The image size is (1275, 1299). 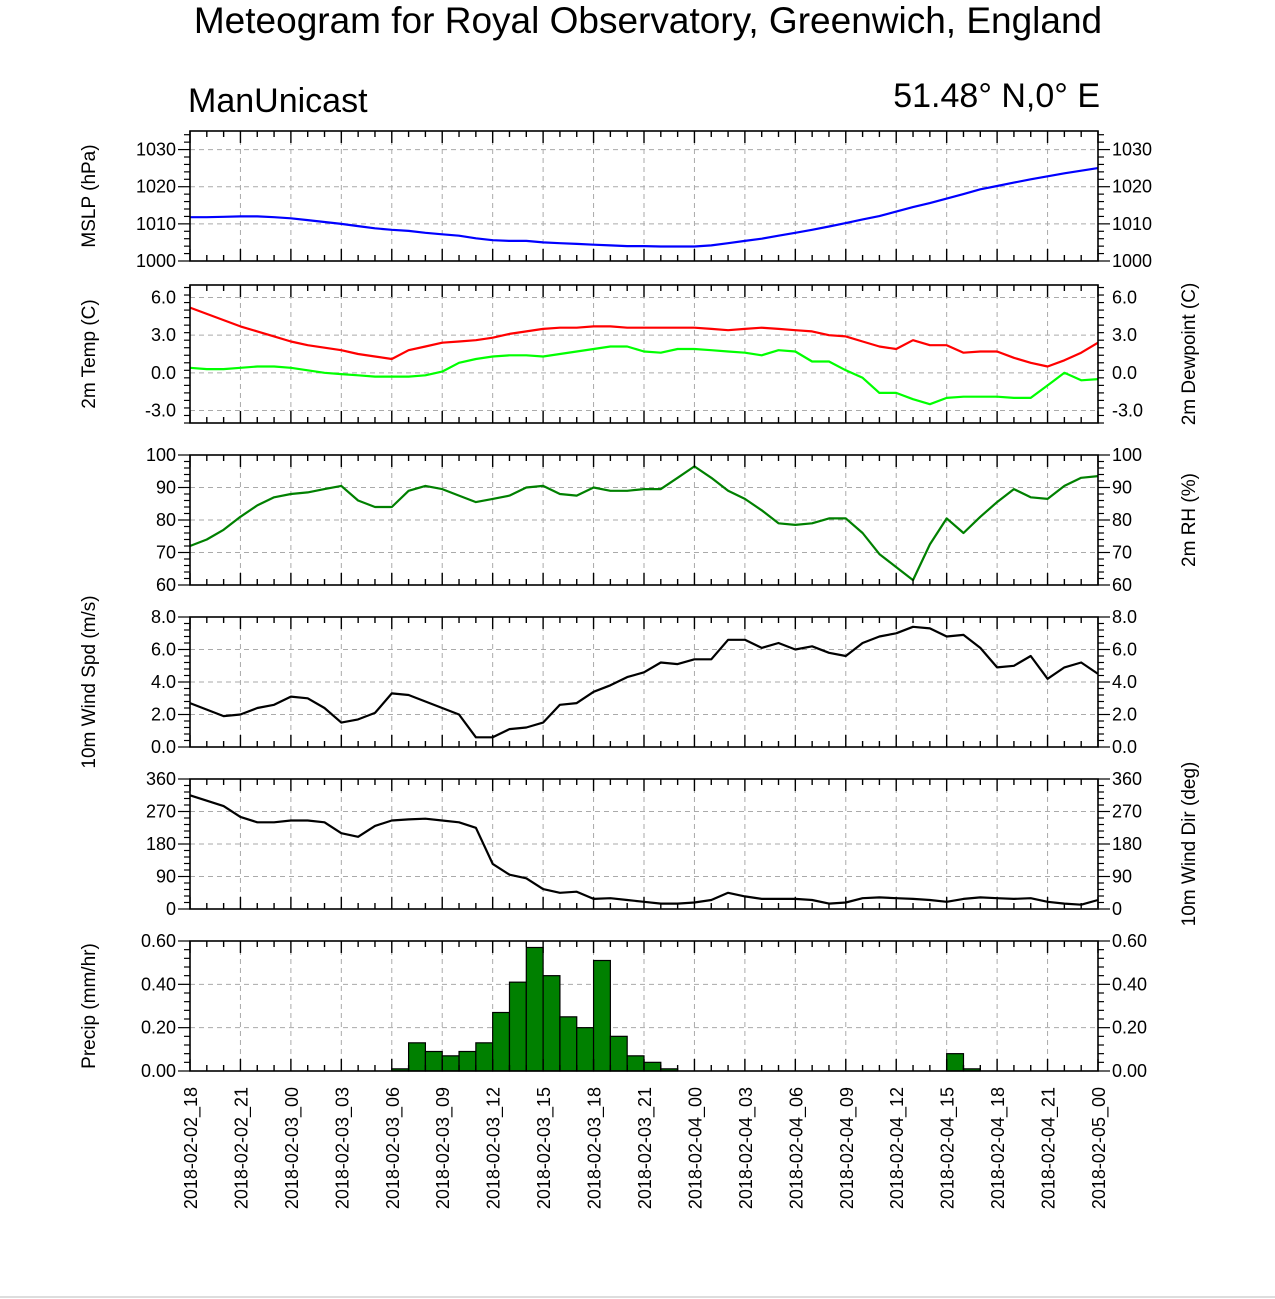 What do you see at coordinates (166, 585) in the screenshot?
I see `y-tick-label-left: 60` at bounding box center [166, 585].